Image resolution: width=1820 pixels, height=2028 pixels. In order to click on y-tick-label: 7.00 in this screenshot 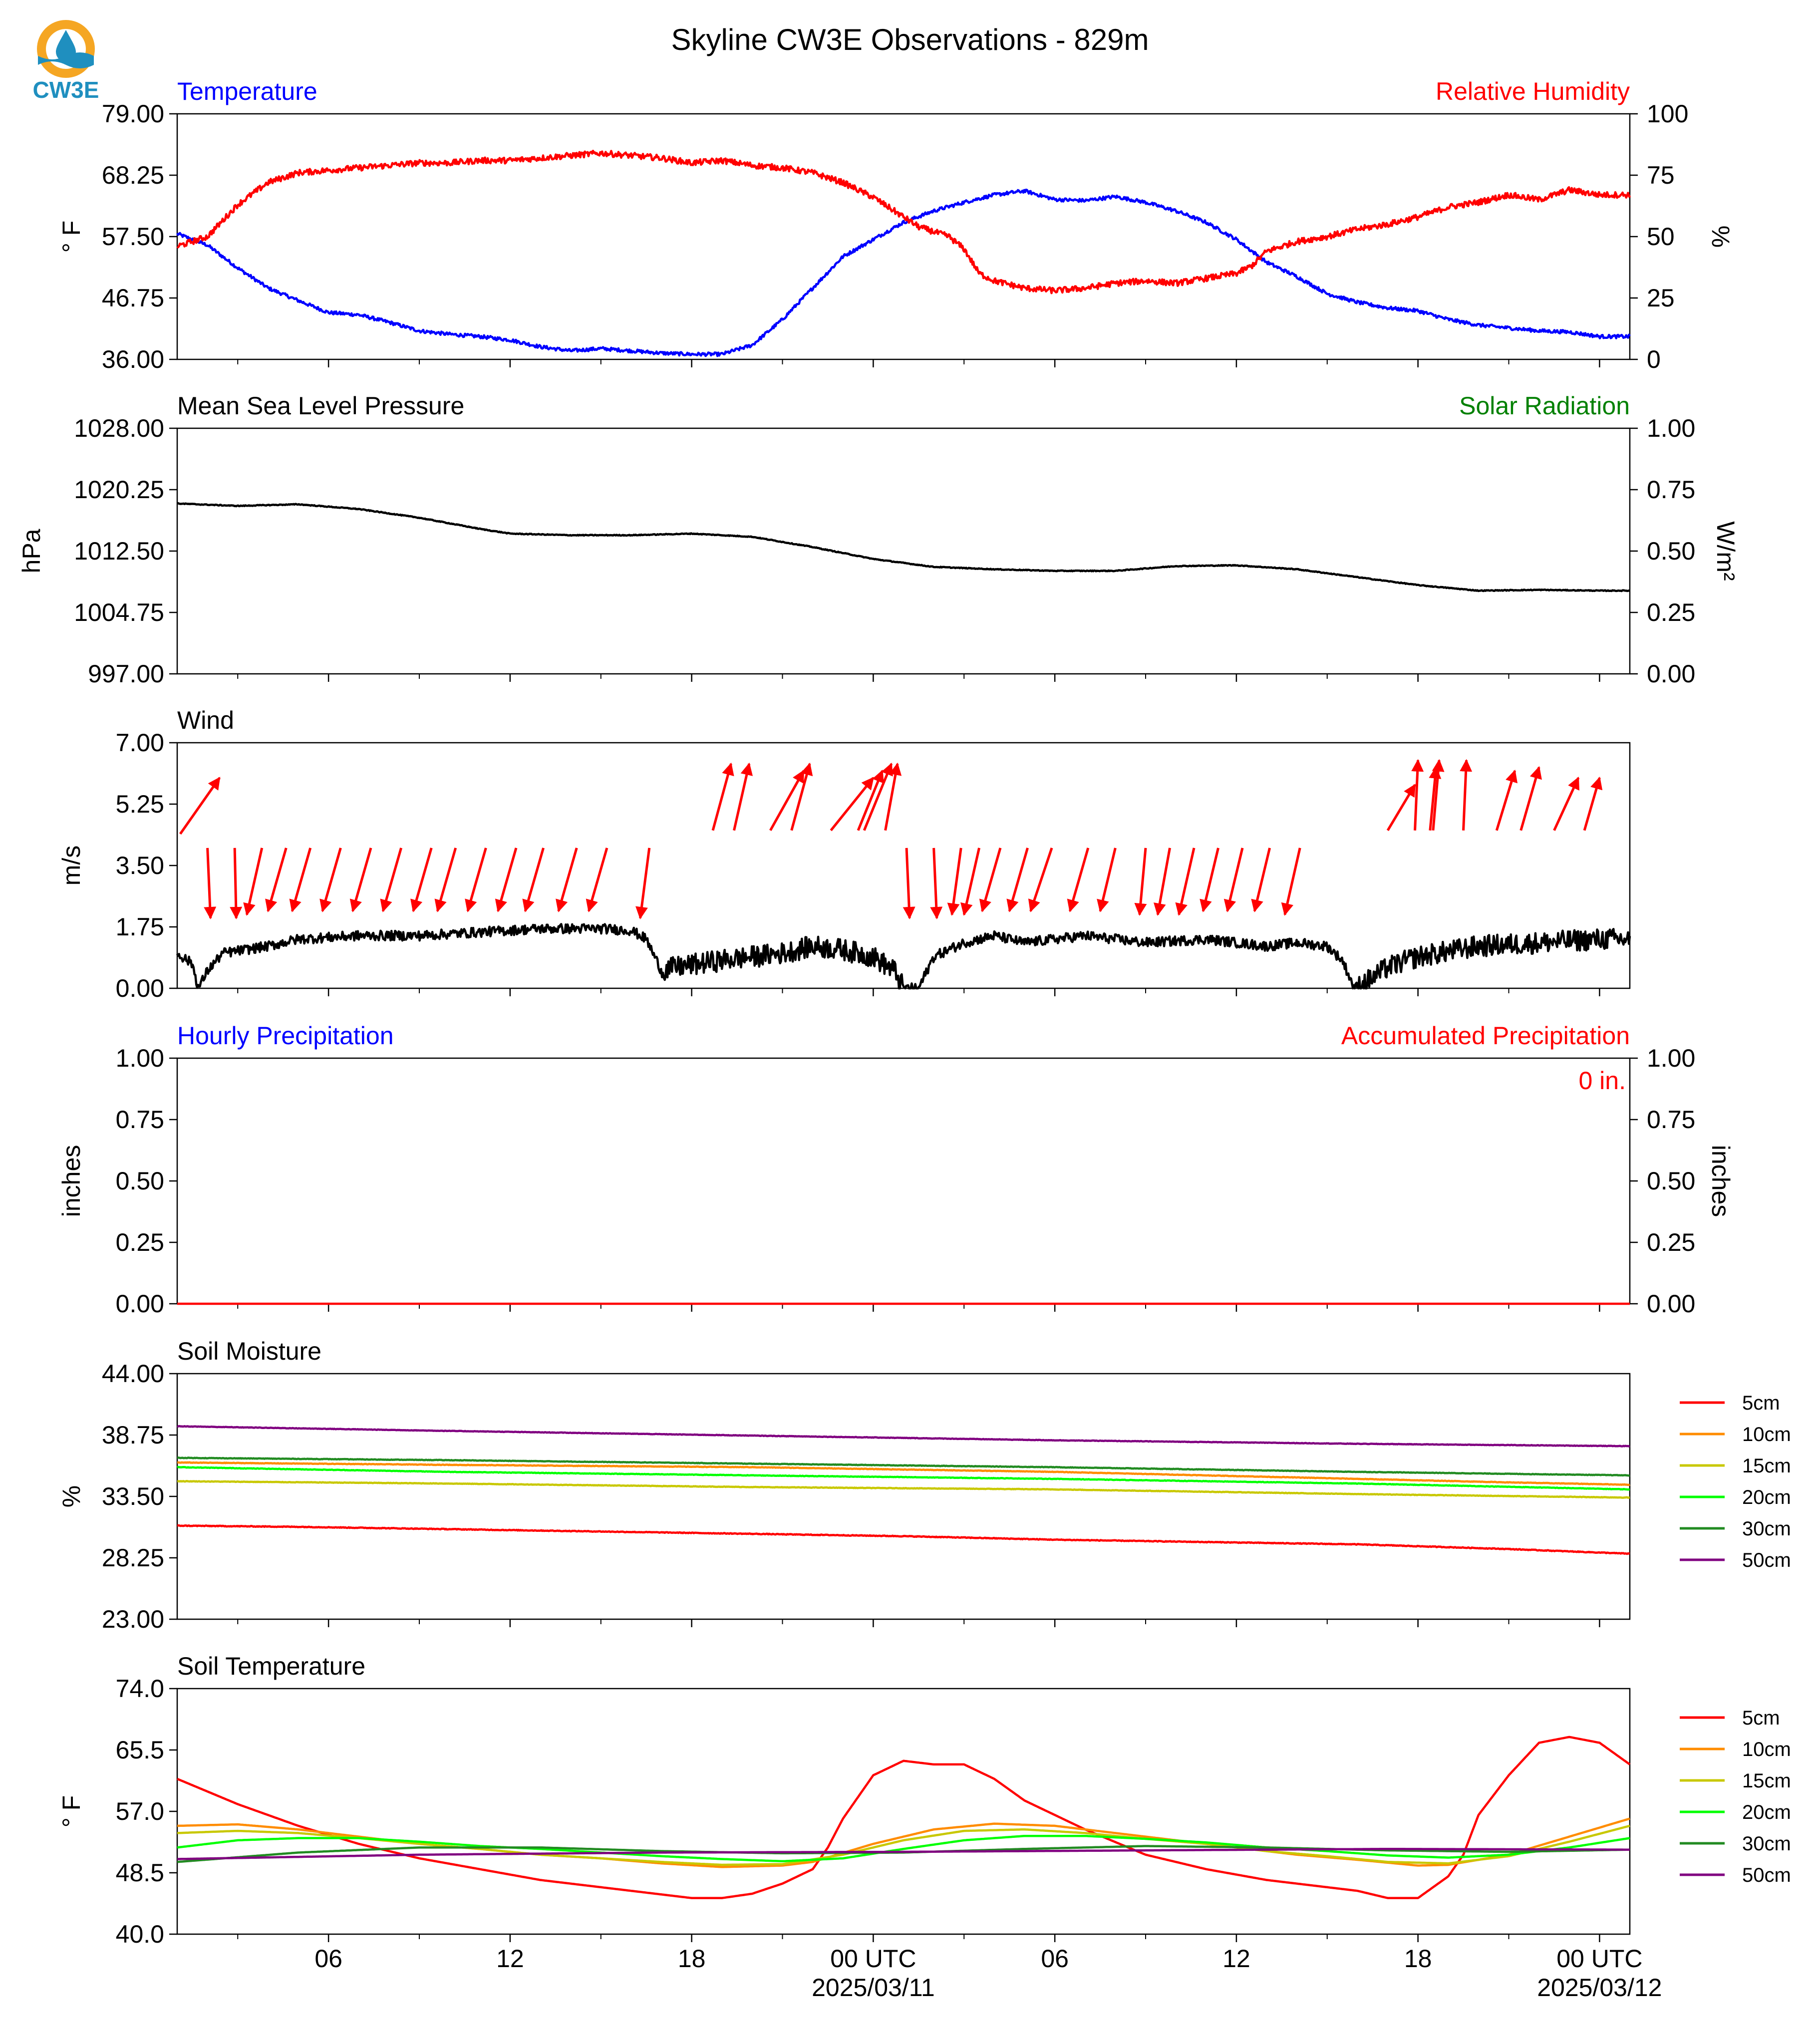, I will do `click(140, 743)`.